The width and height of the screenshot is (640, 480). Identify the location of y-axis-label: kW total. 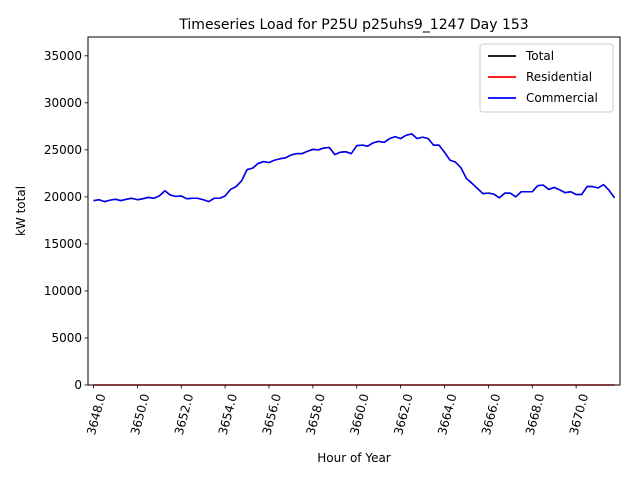
(21, 211).